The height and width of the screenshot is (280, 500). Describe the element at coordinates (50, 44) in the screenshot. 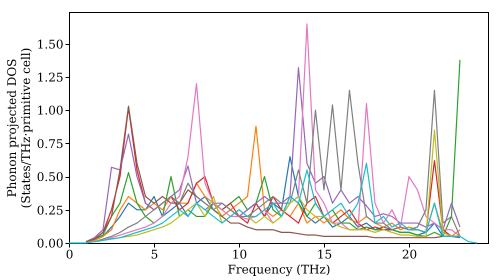

I see `y-tick-label: 1.50` at that location.